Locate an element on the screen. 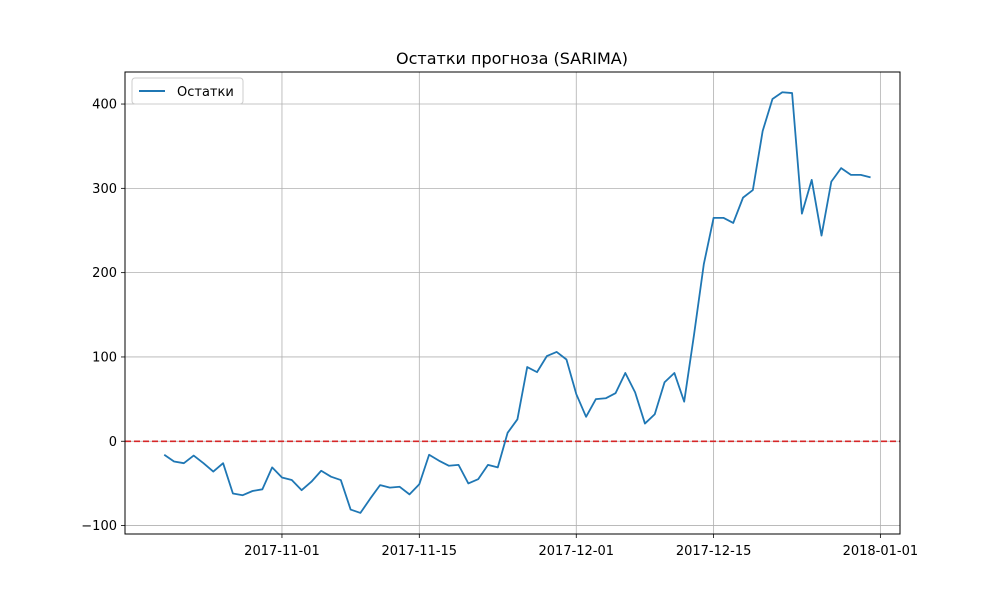 This screenshot has width=1000, height=600. x-tick-label: 2018-01-01 is located at coordinates (881, 551).